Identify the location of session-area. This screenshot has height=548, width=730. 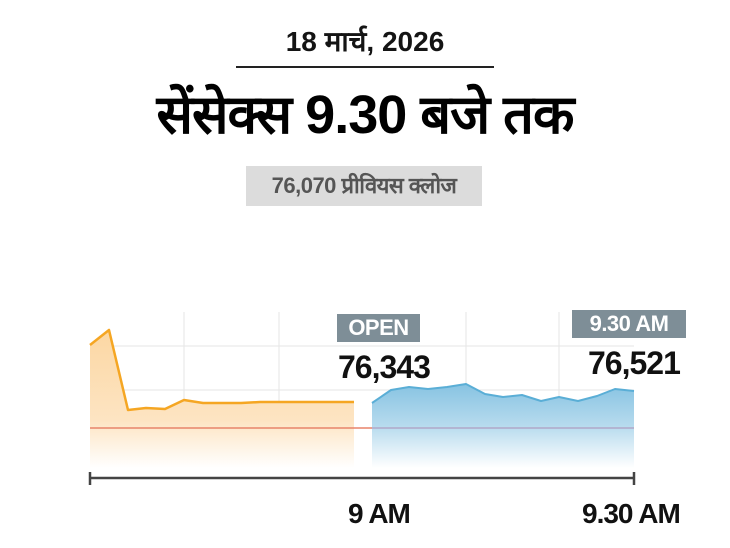
(503, 426).